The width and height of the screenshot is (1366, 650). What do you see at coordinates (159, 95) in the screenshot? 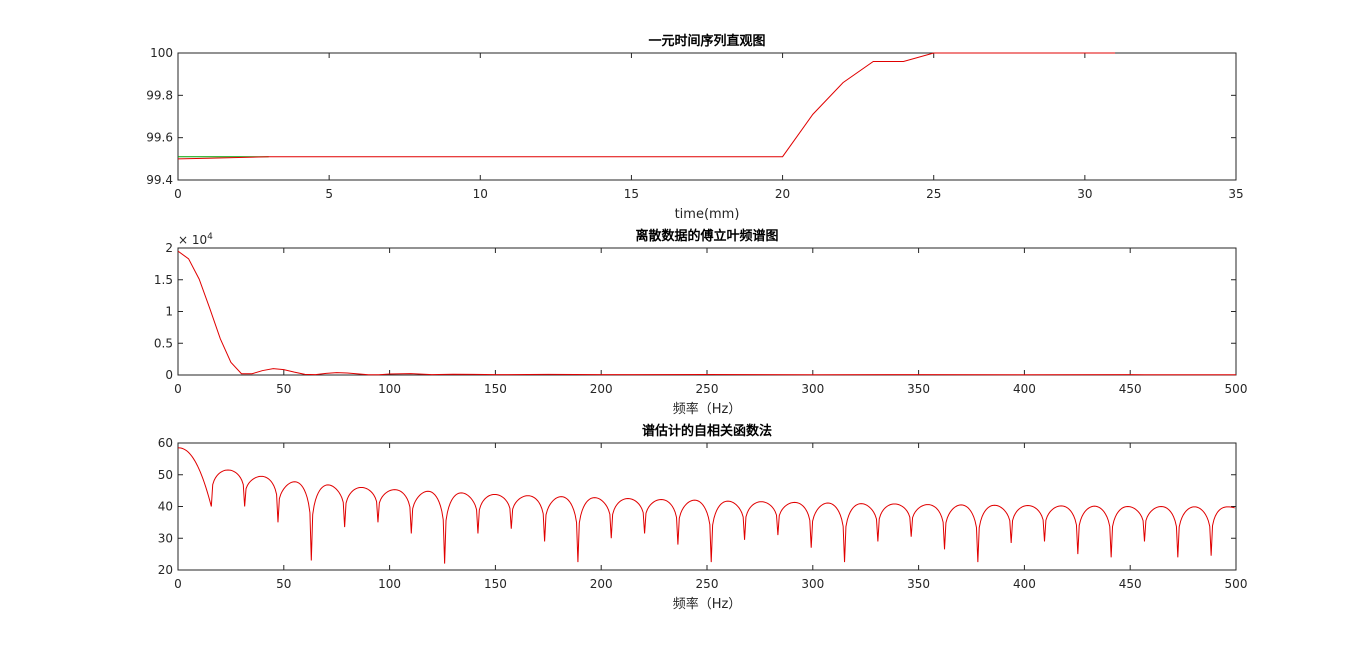
I see `y-tick-label: 99.8` at bounding box center [159, 95].